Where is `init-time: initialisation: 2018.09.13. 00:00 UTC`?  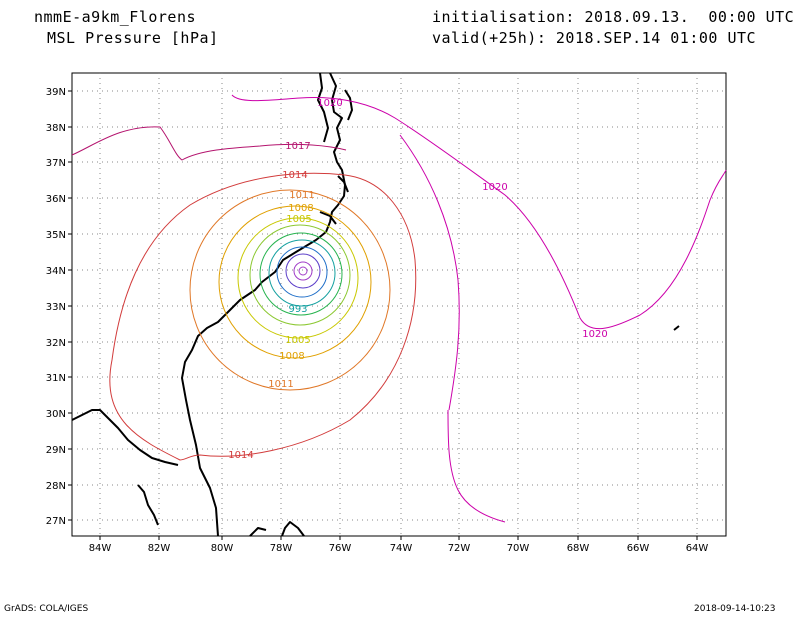
init-time: initialisation: 2018.09.13. 00:00 UTC is located at coordinates (613, 17).